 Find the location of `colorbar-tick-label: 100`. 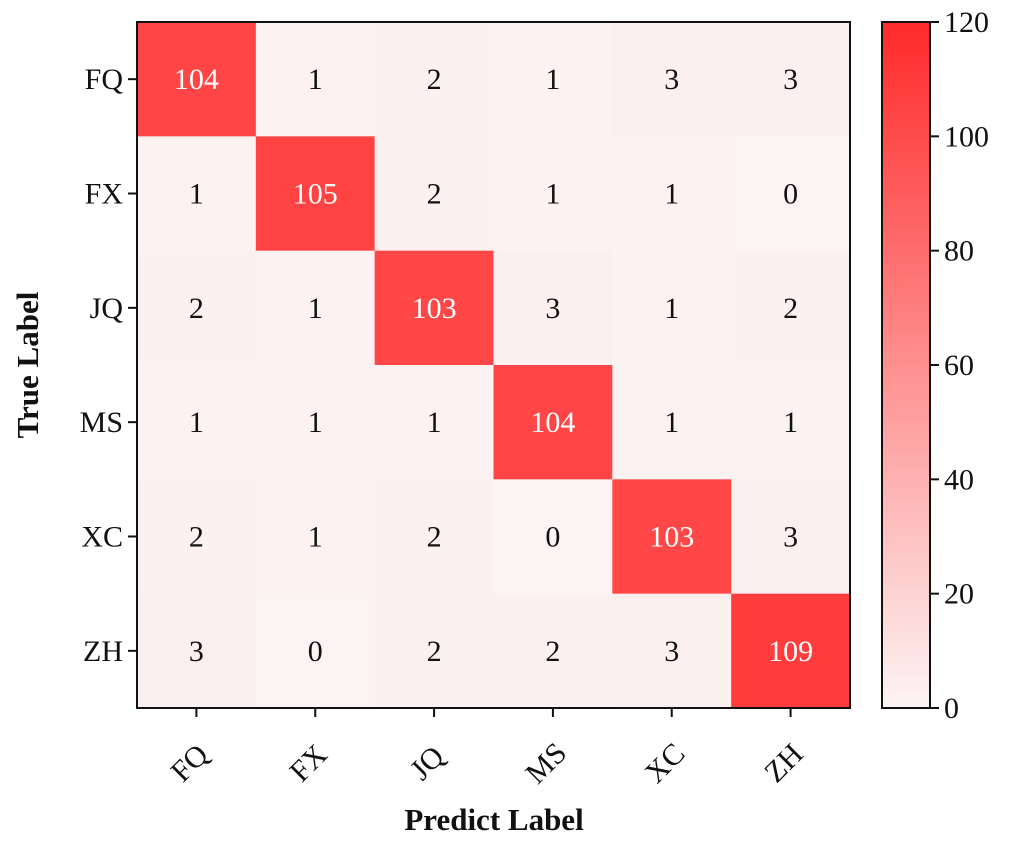

colorbar-tick-label: 100 is located at coordinates (966, 136).